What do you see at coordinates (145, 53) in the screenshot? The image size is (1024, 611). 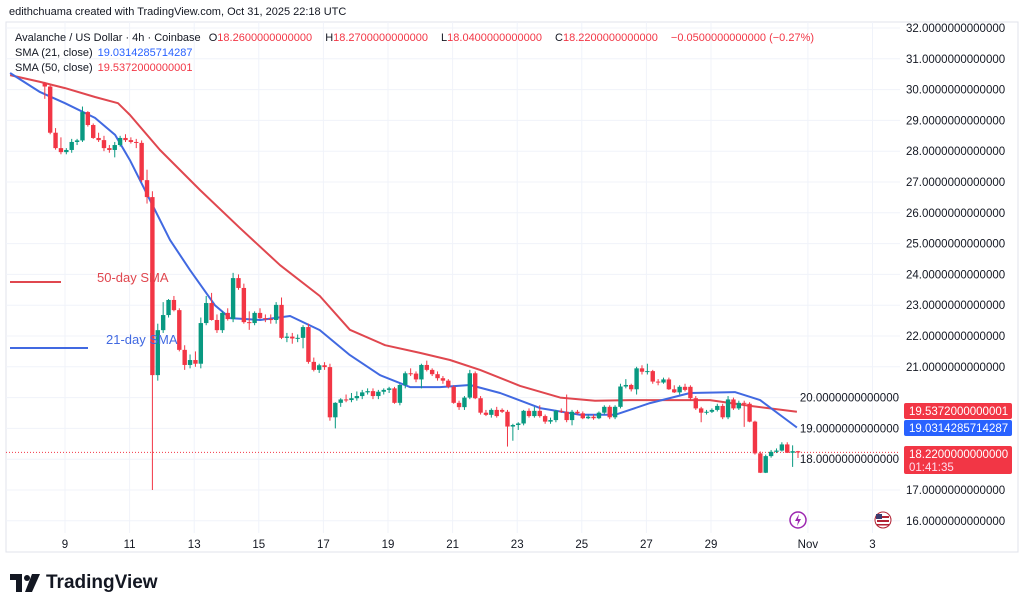 I see `sma21-legend-value: 19.0314285714287` at bounding box center [145, 53].